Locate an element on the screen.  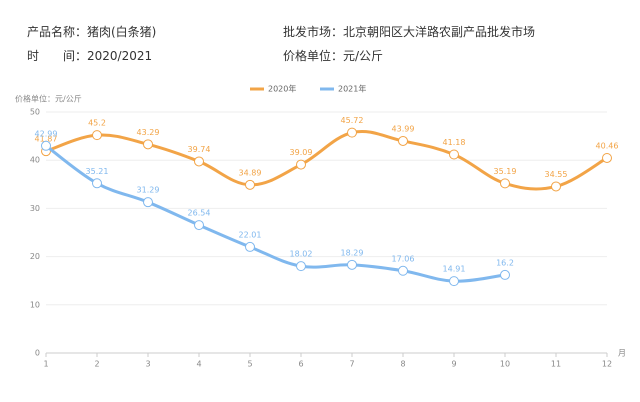
data-label: 18.29 is located at coordinates (352, 252).